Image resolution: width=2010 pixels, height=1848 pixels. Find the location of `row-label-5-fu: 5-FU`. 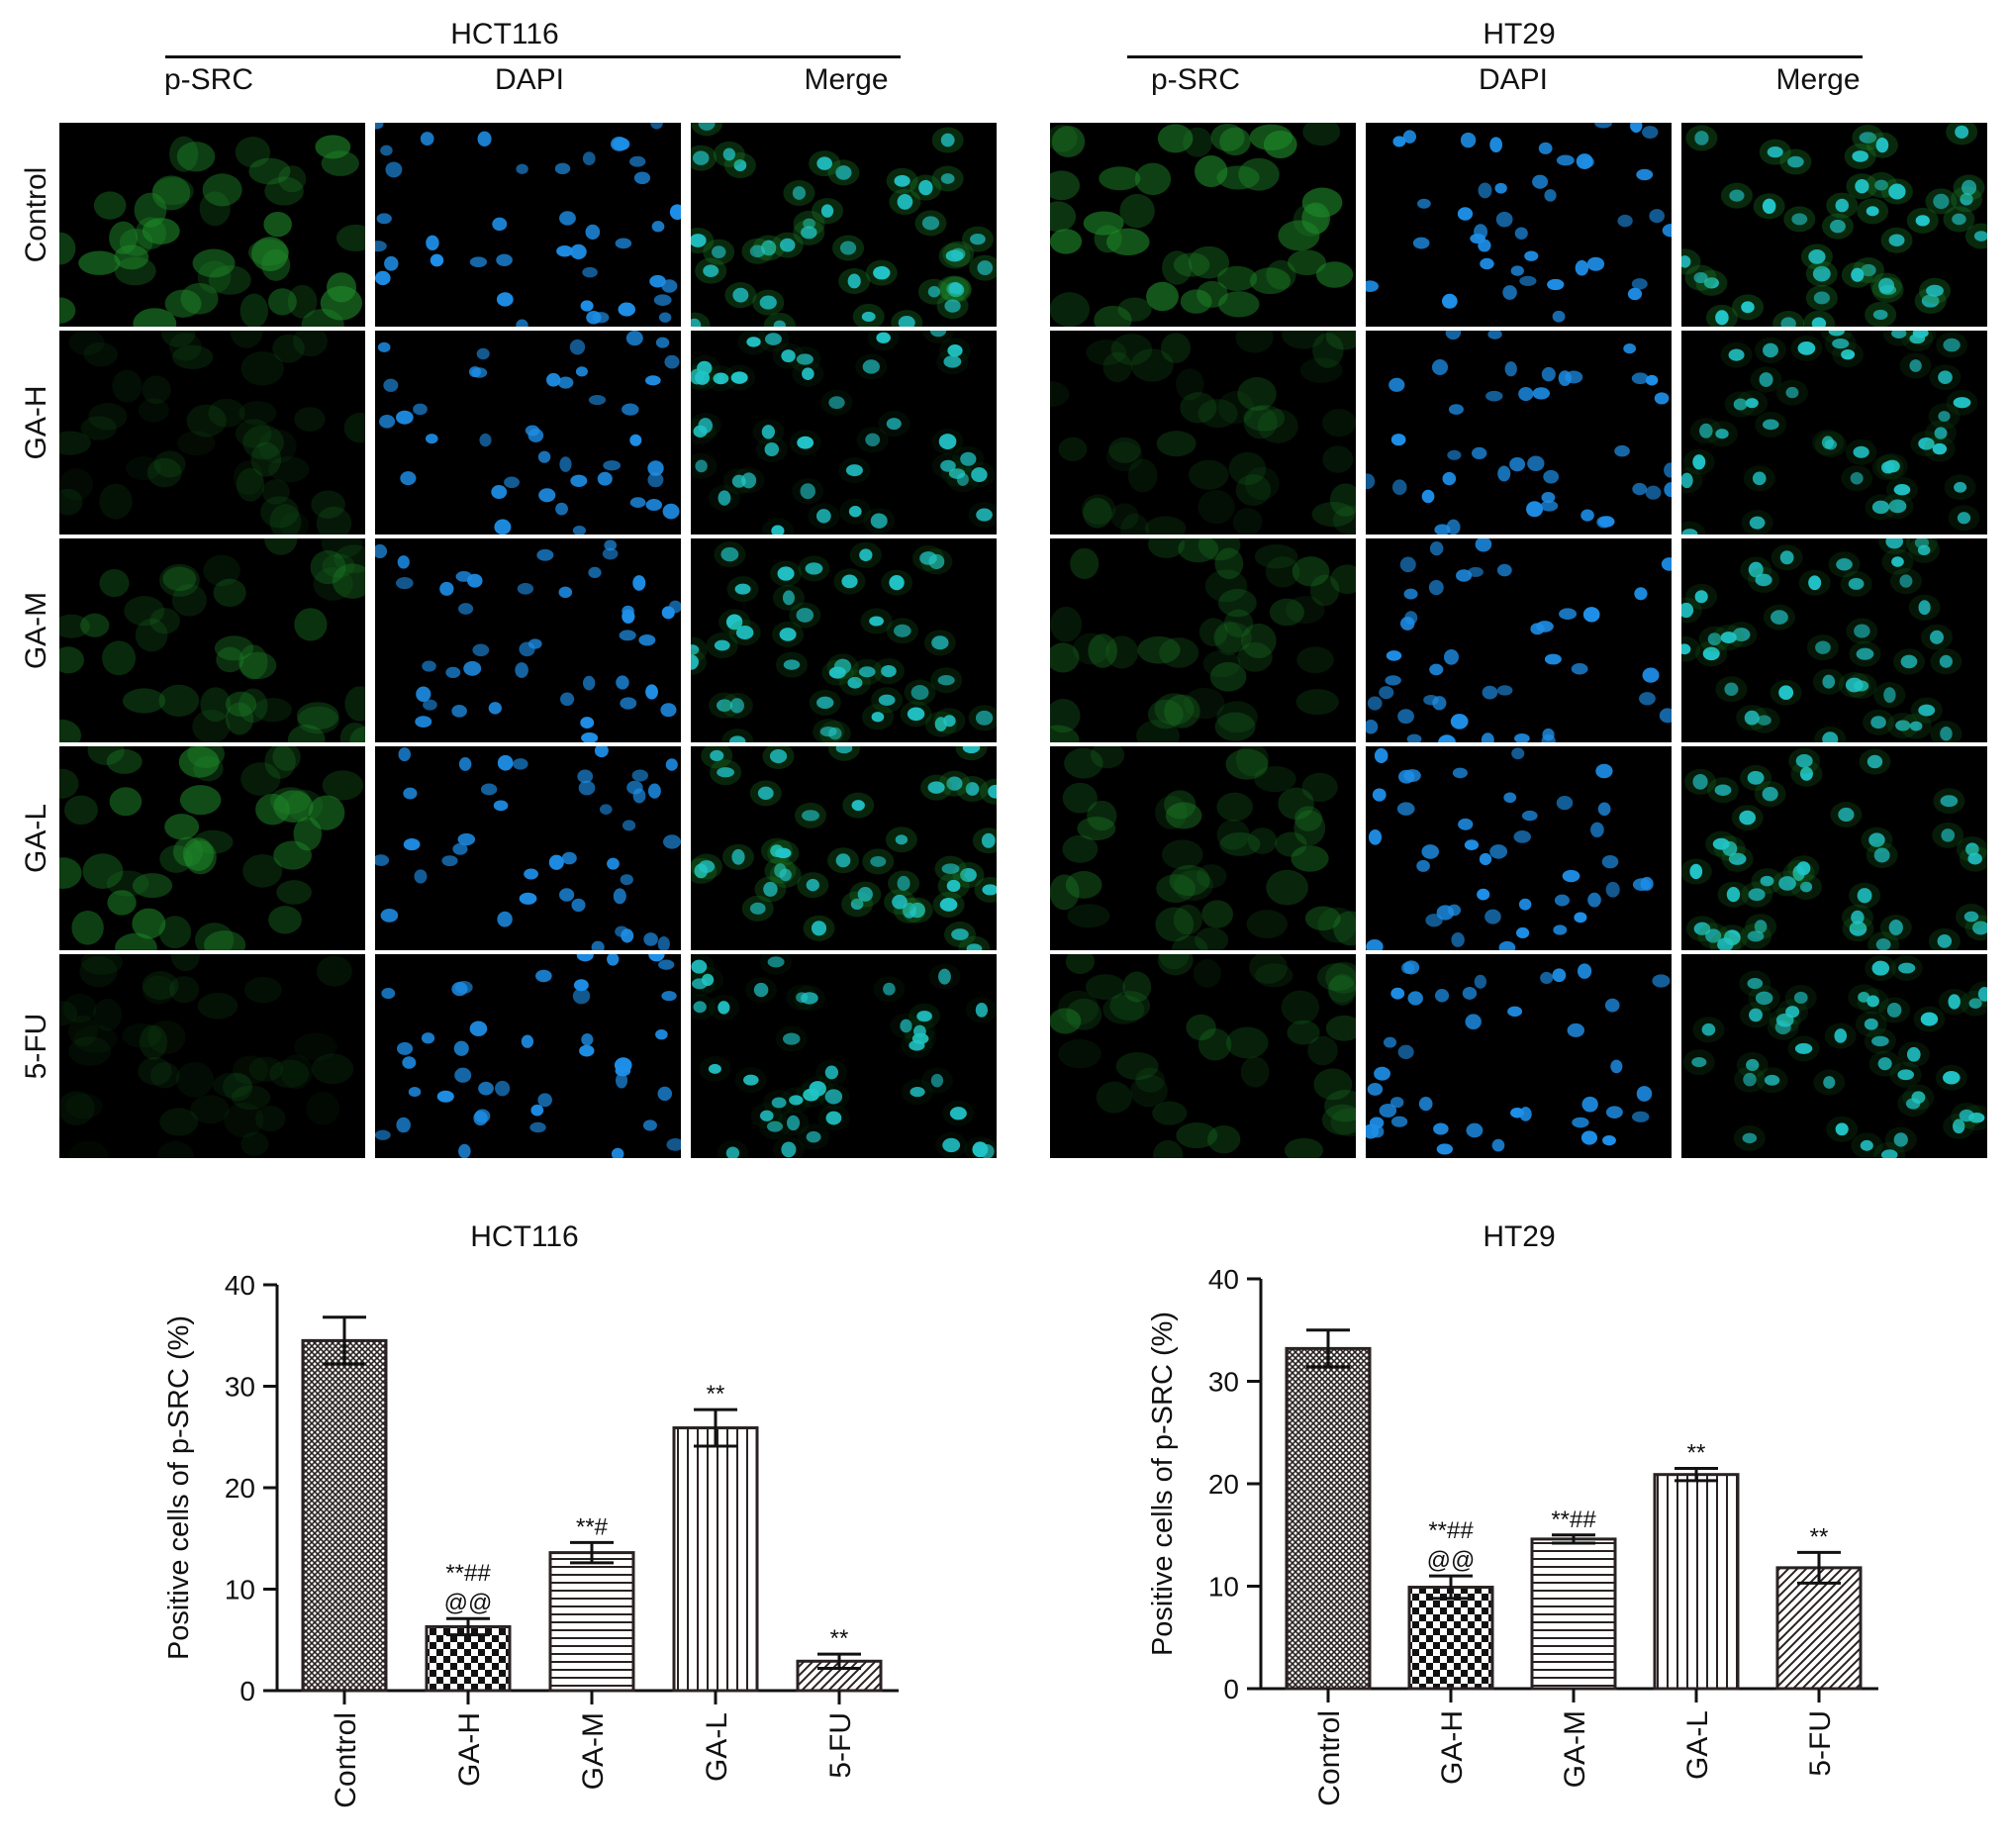

row-label-5-fu: 5-FU is located at coordinates (36, 1046).